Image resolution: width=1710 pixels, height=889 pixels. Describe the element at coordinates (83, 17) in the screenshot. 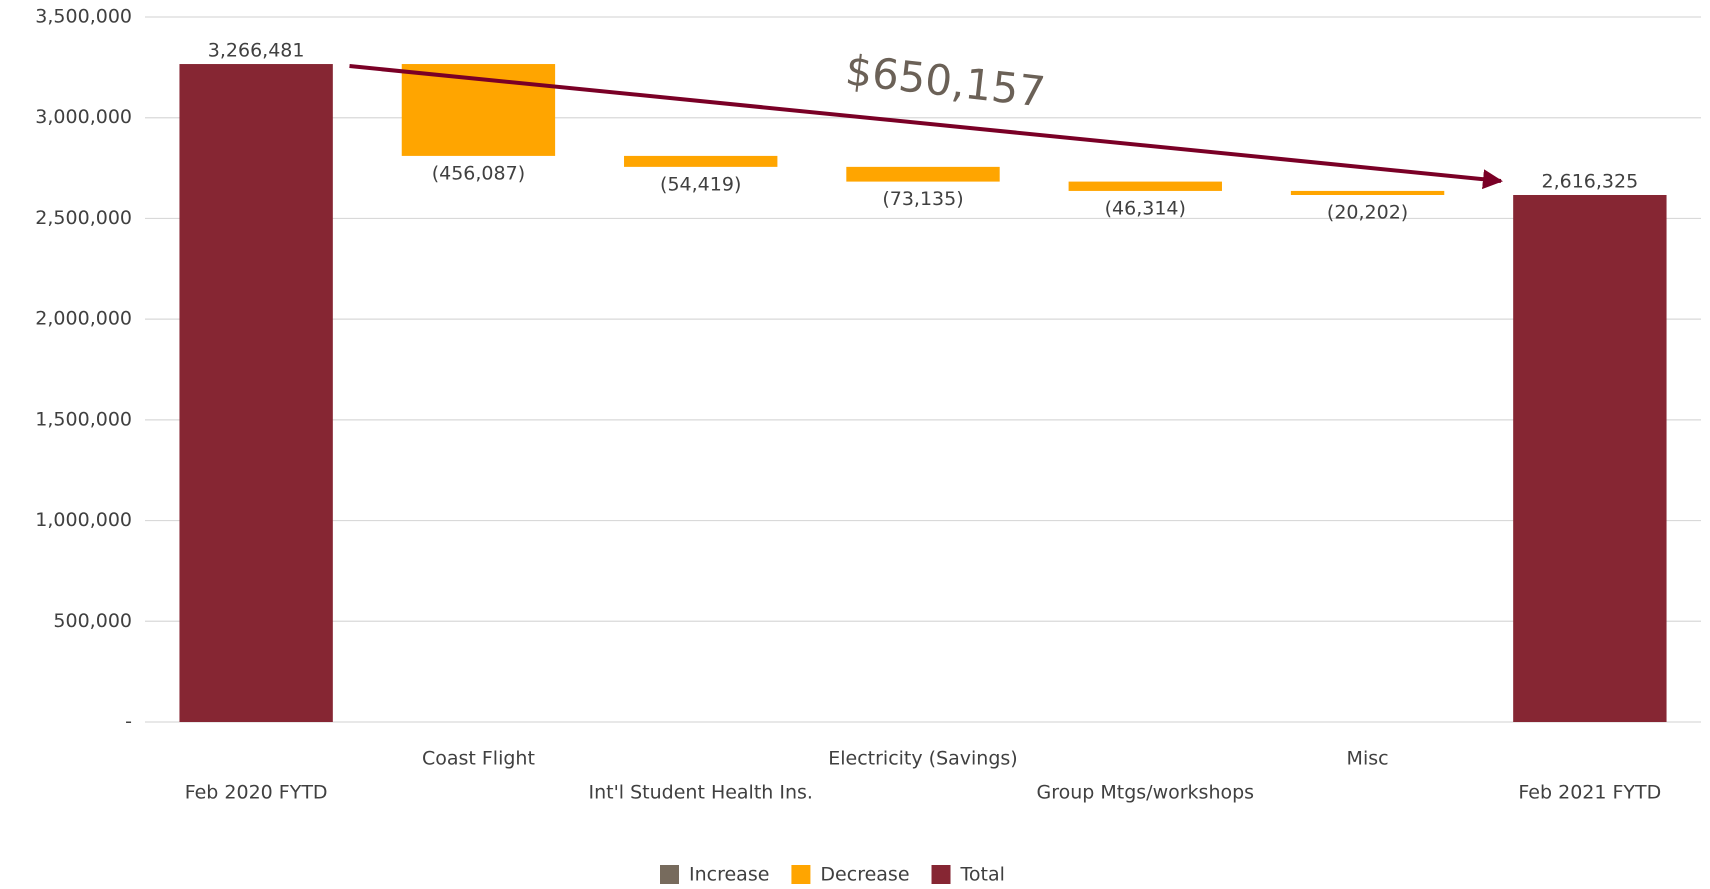

I see `y-tick-label: 3,500,000` at that location.